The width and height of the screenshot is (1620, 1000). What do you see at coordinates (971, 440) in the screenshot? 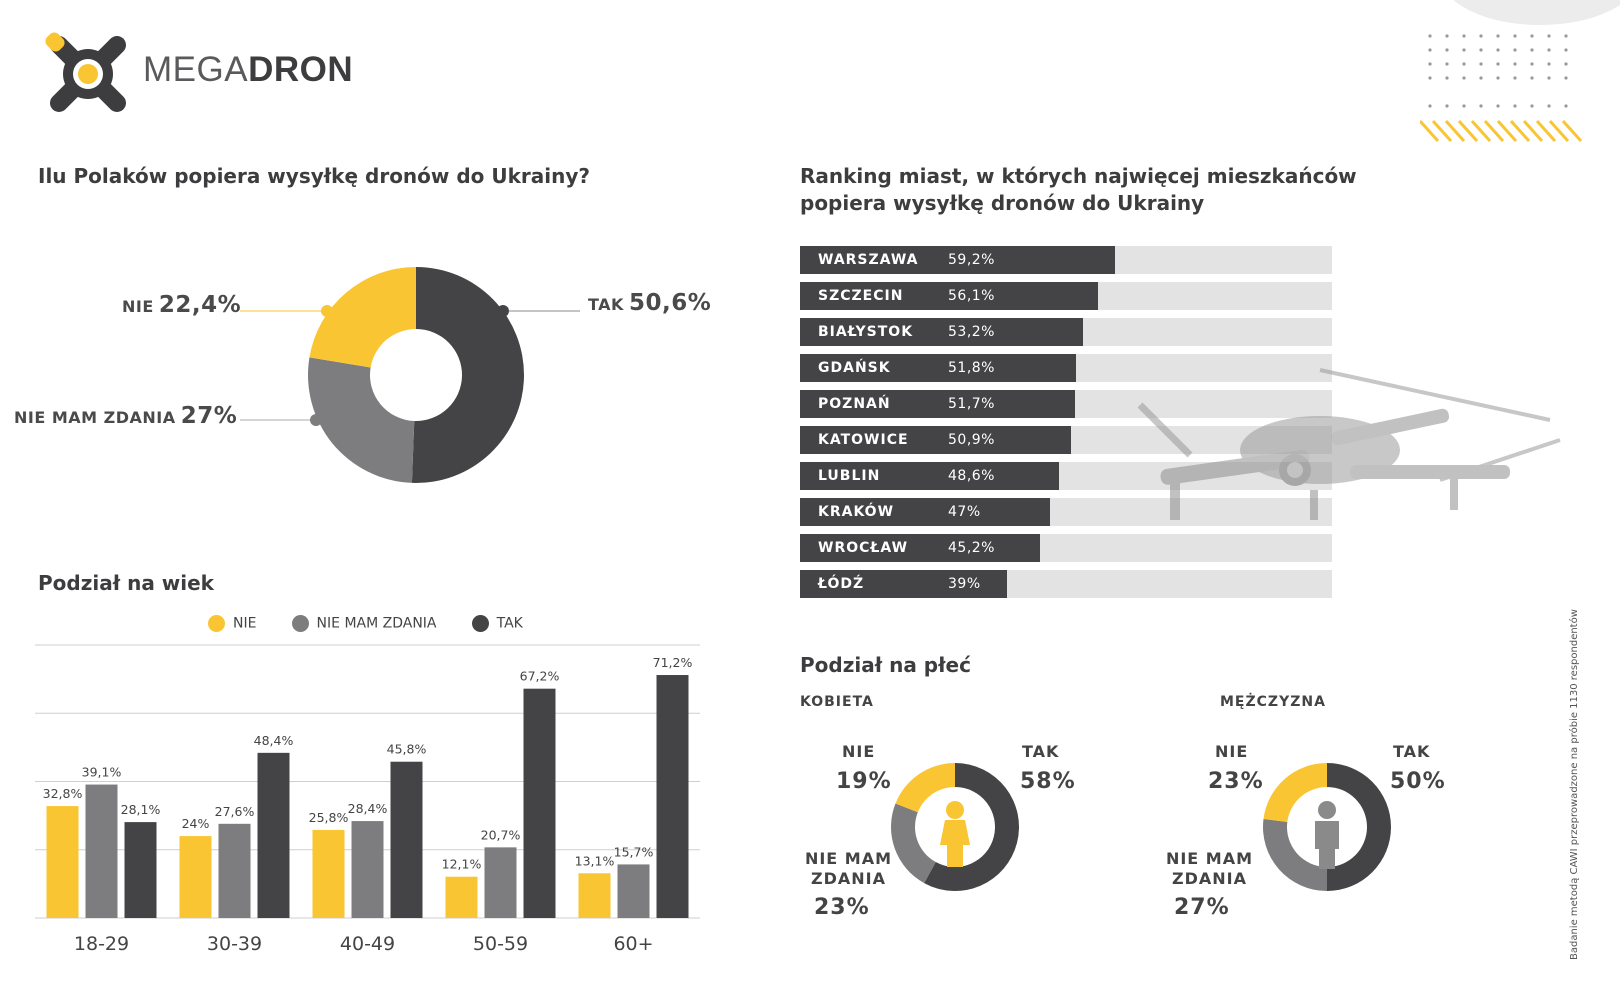
I see `ranking-value-label: 50,9%` at bounding box center [971, 440].